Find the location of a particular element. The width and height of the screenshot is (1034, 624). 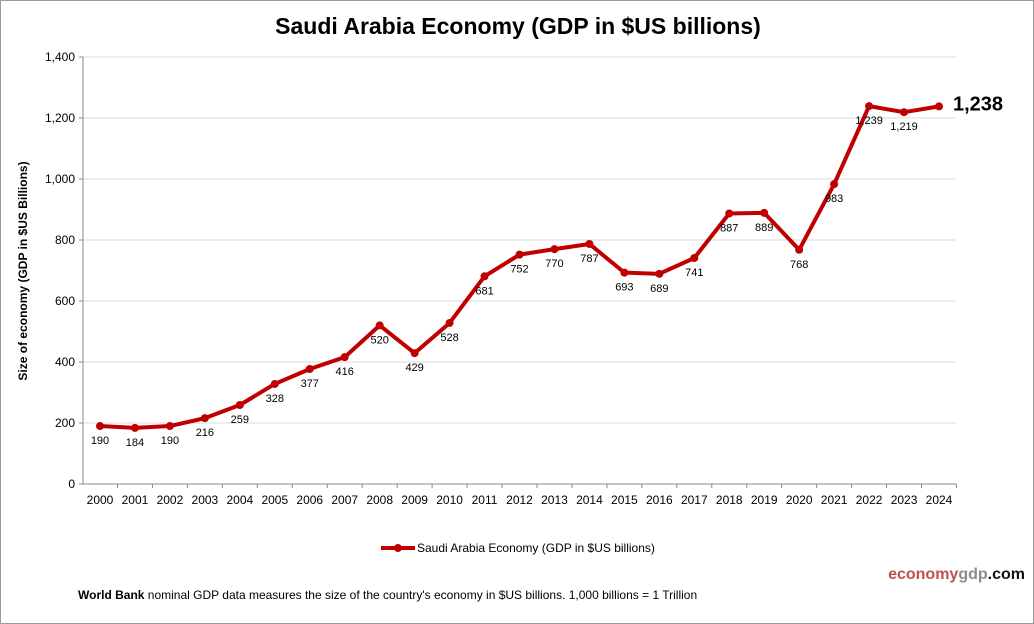

x-tick-label: 2000 is located at coordinates (100, 500).